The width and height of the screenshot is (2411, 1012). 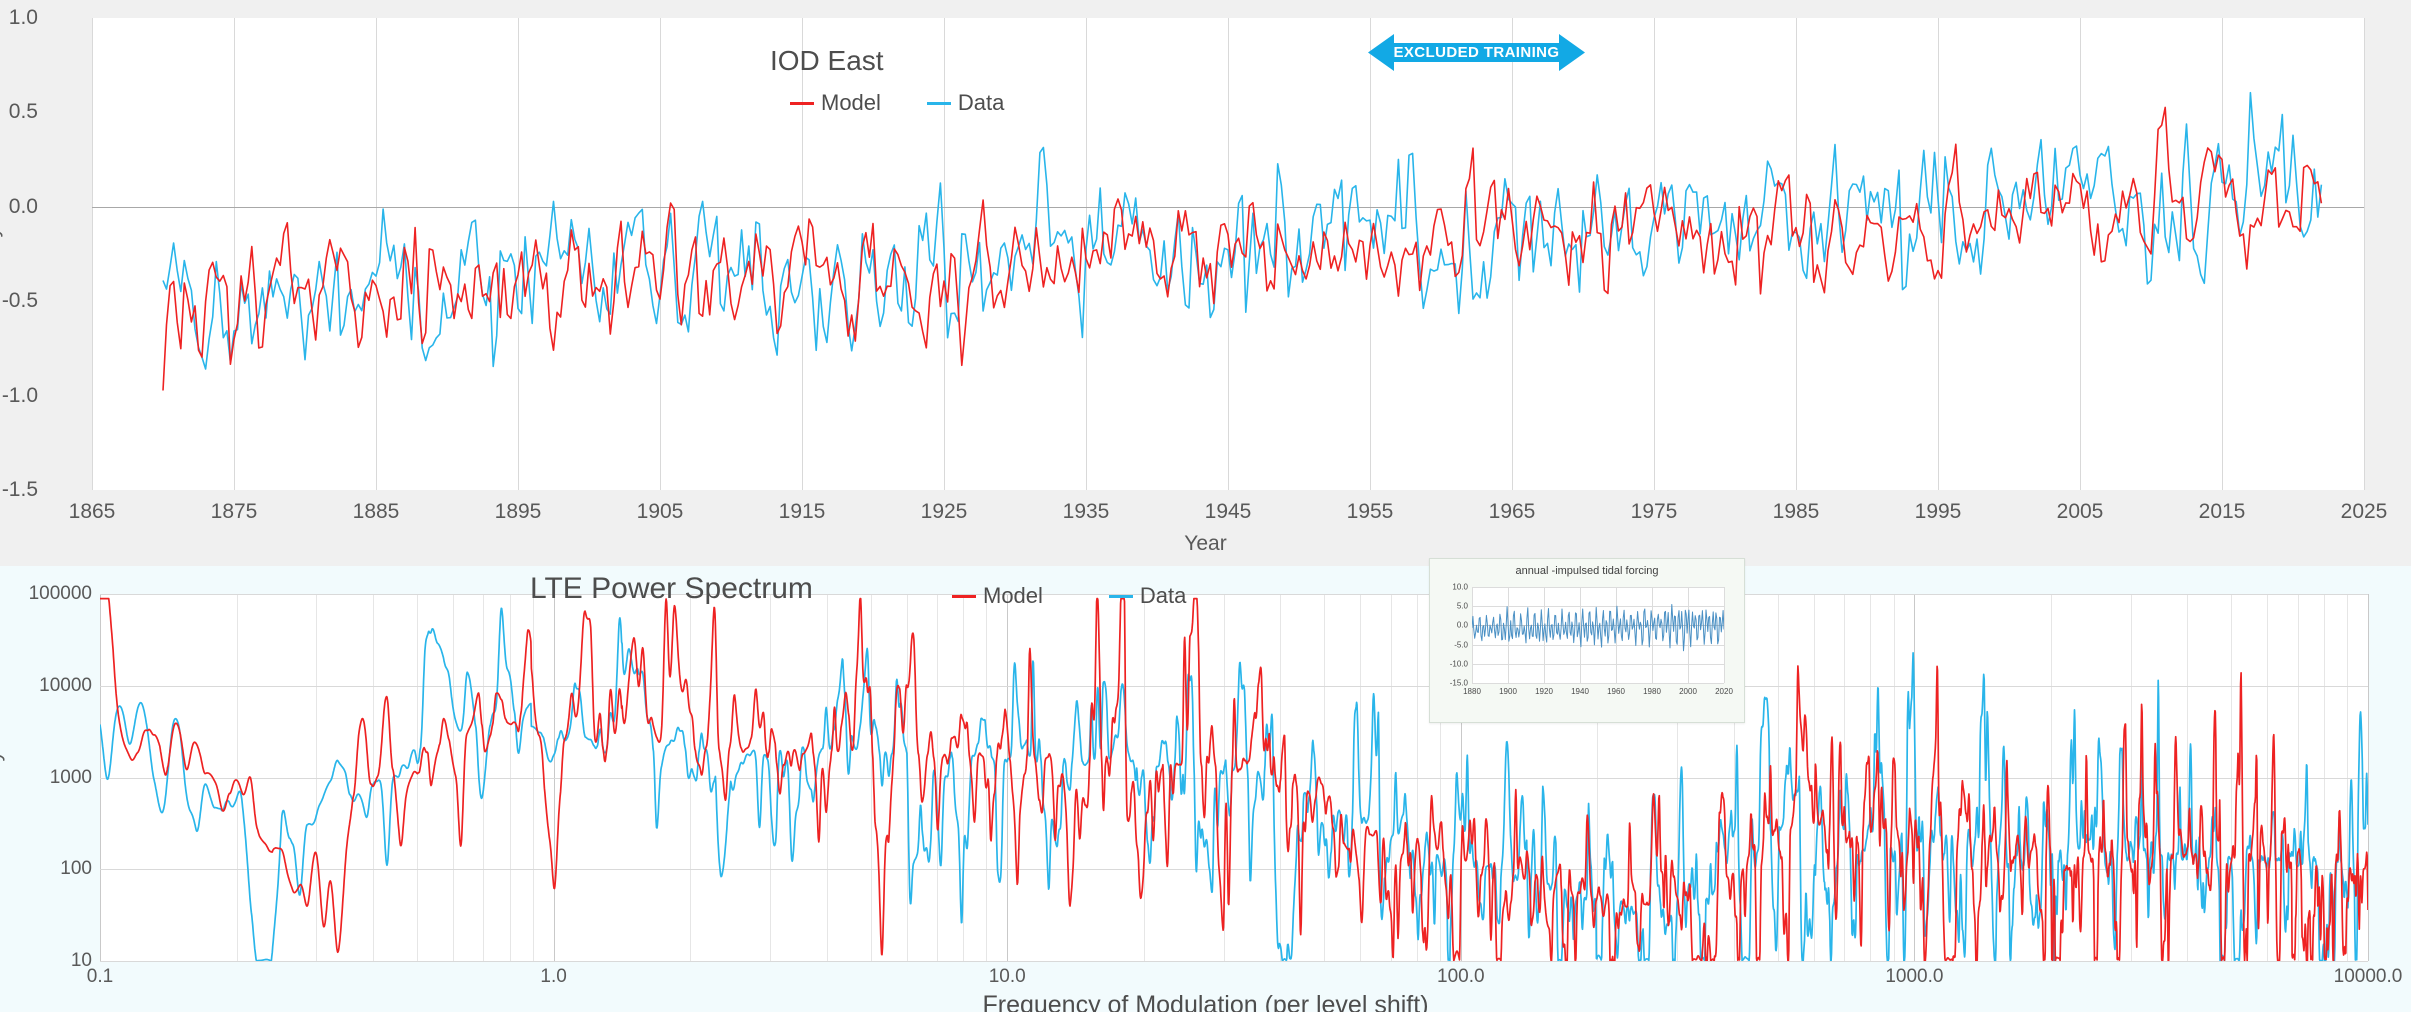 I want to click on top-legend-item-data: Data, so click(x=965, y=103).